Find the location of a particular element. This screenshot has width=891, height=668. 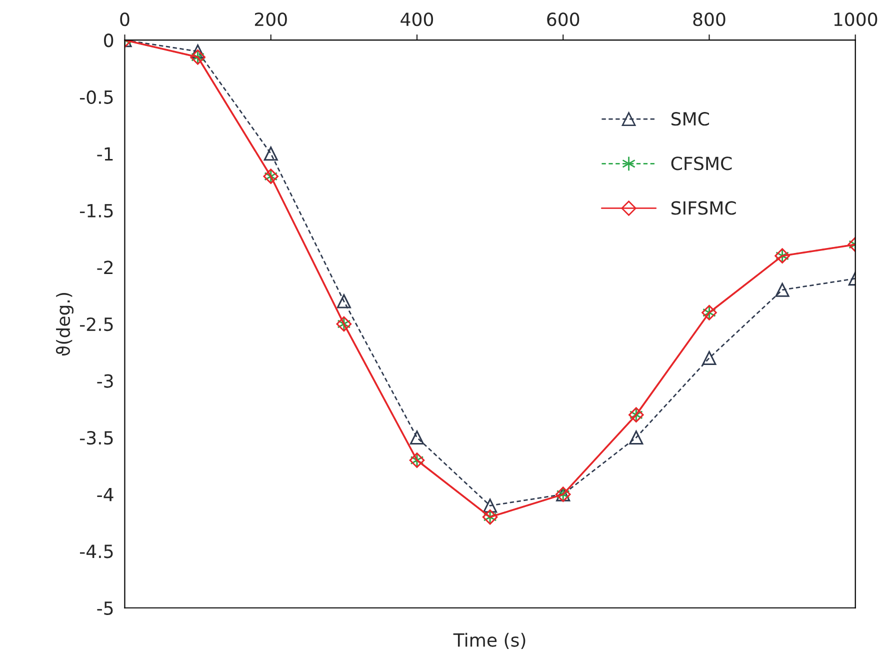

y-tick-label: -2 is located at coordinates (105, 267).